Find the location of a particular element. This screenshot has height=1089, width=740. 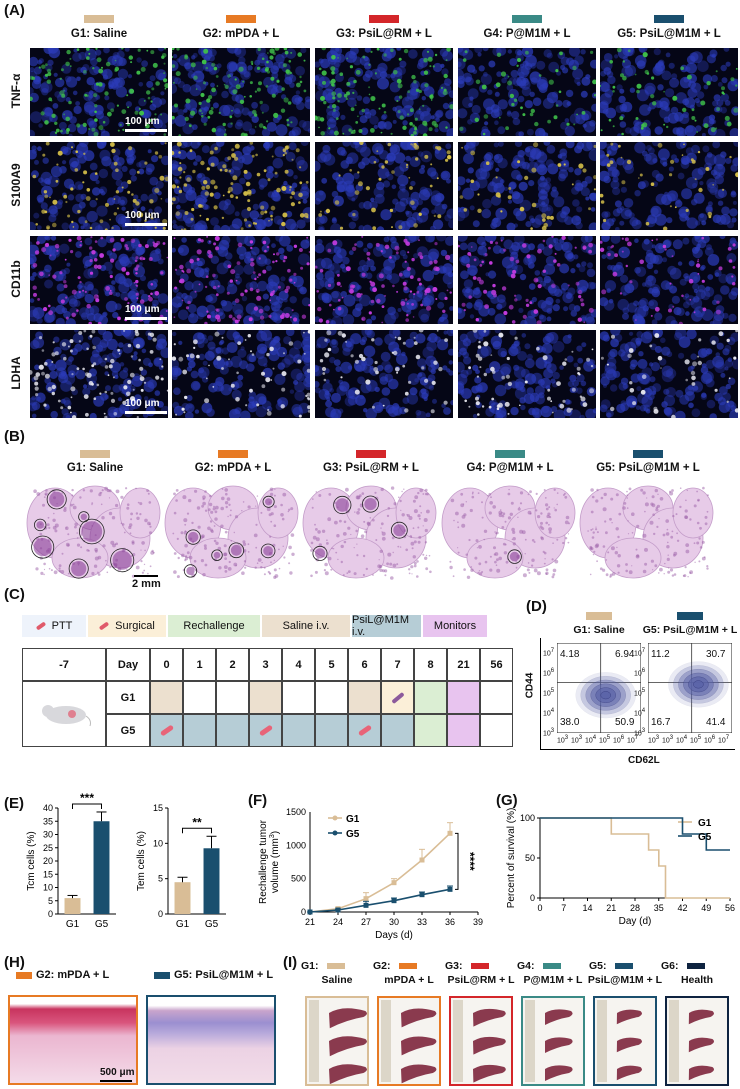

x-tick: 10³ is located at coordinates (577, 740).